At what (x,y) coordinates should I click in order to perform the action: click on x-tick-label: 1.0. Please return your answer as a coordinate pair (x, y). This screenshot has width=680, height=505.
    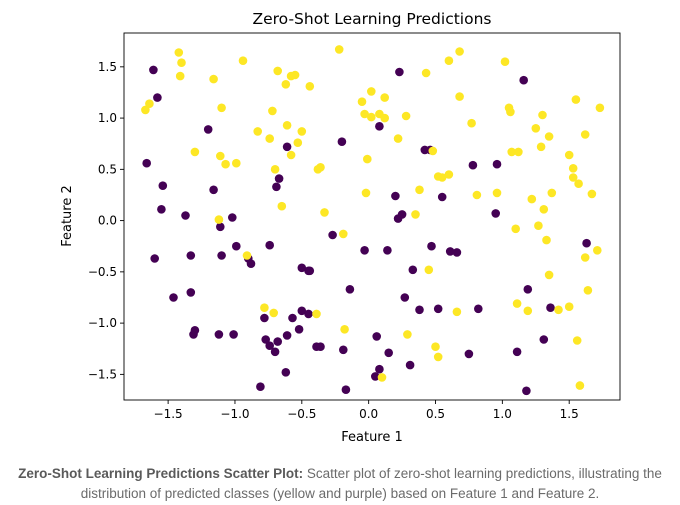
    Looking at the image, I should click on (502, 414).